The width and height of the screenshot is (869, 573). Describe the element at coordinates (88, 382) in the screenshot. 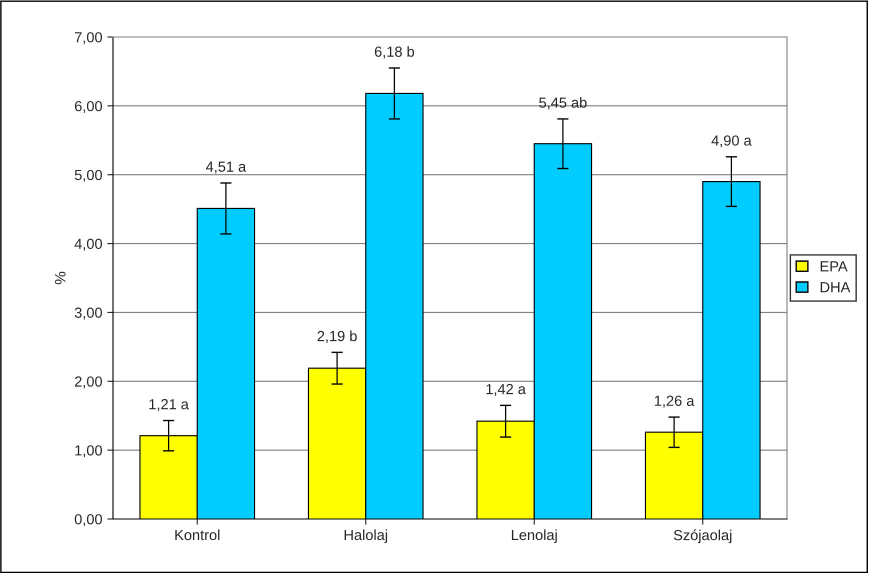

I see `y-tick-label: 2,00` at that location.